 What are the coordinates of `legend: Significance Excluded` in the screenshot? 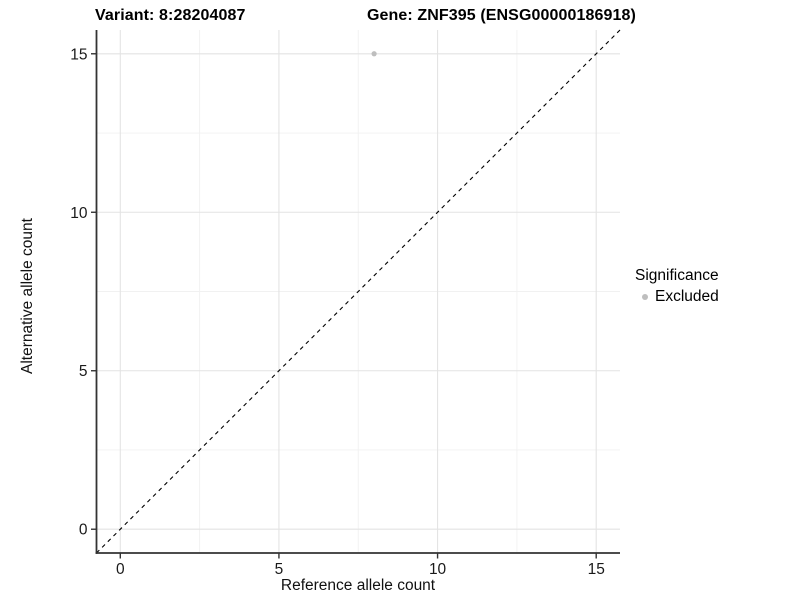 It's located at (677, 286).